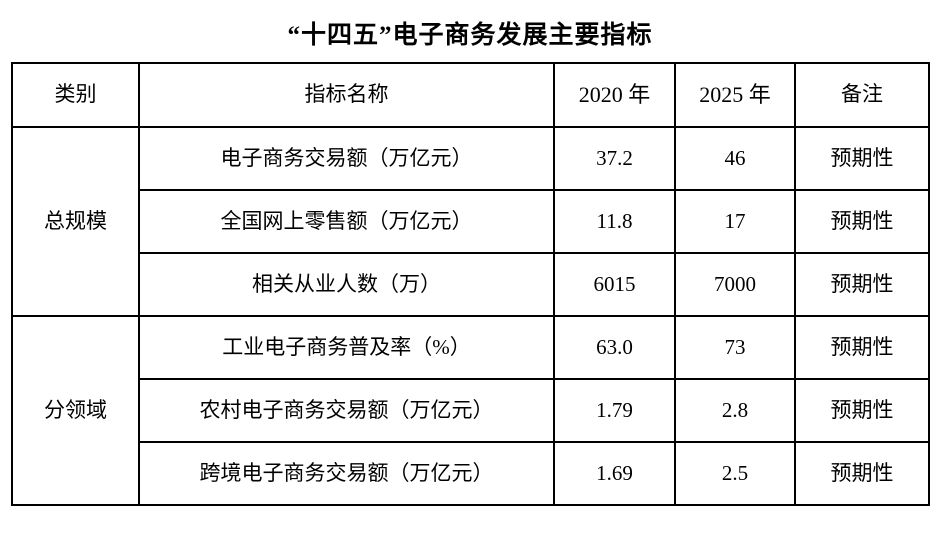 The width and height of the screenshot is (940, 535). I want to click on col-header-2020: 2020 年, so click(614, 95).